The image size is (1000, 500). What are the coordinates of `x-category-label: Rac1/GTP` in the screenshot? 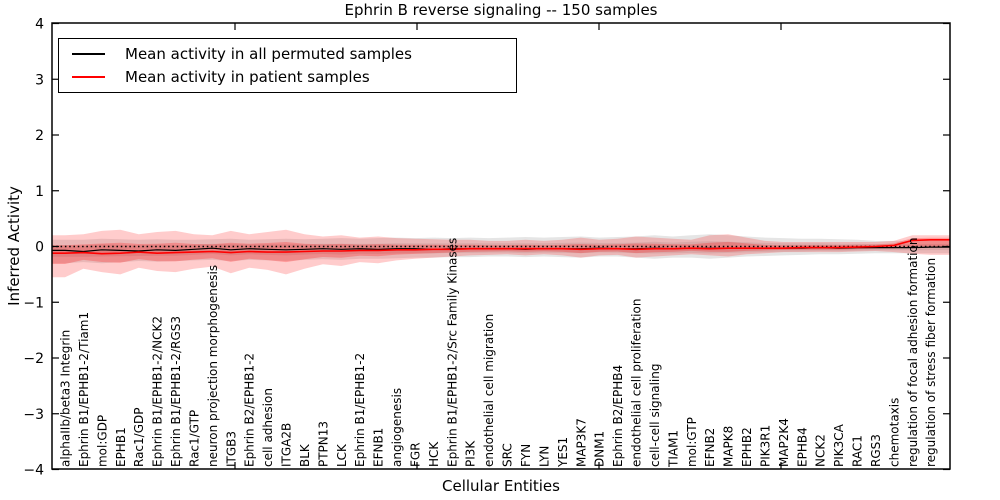 It's located at (194, 438).